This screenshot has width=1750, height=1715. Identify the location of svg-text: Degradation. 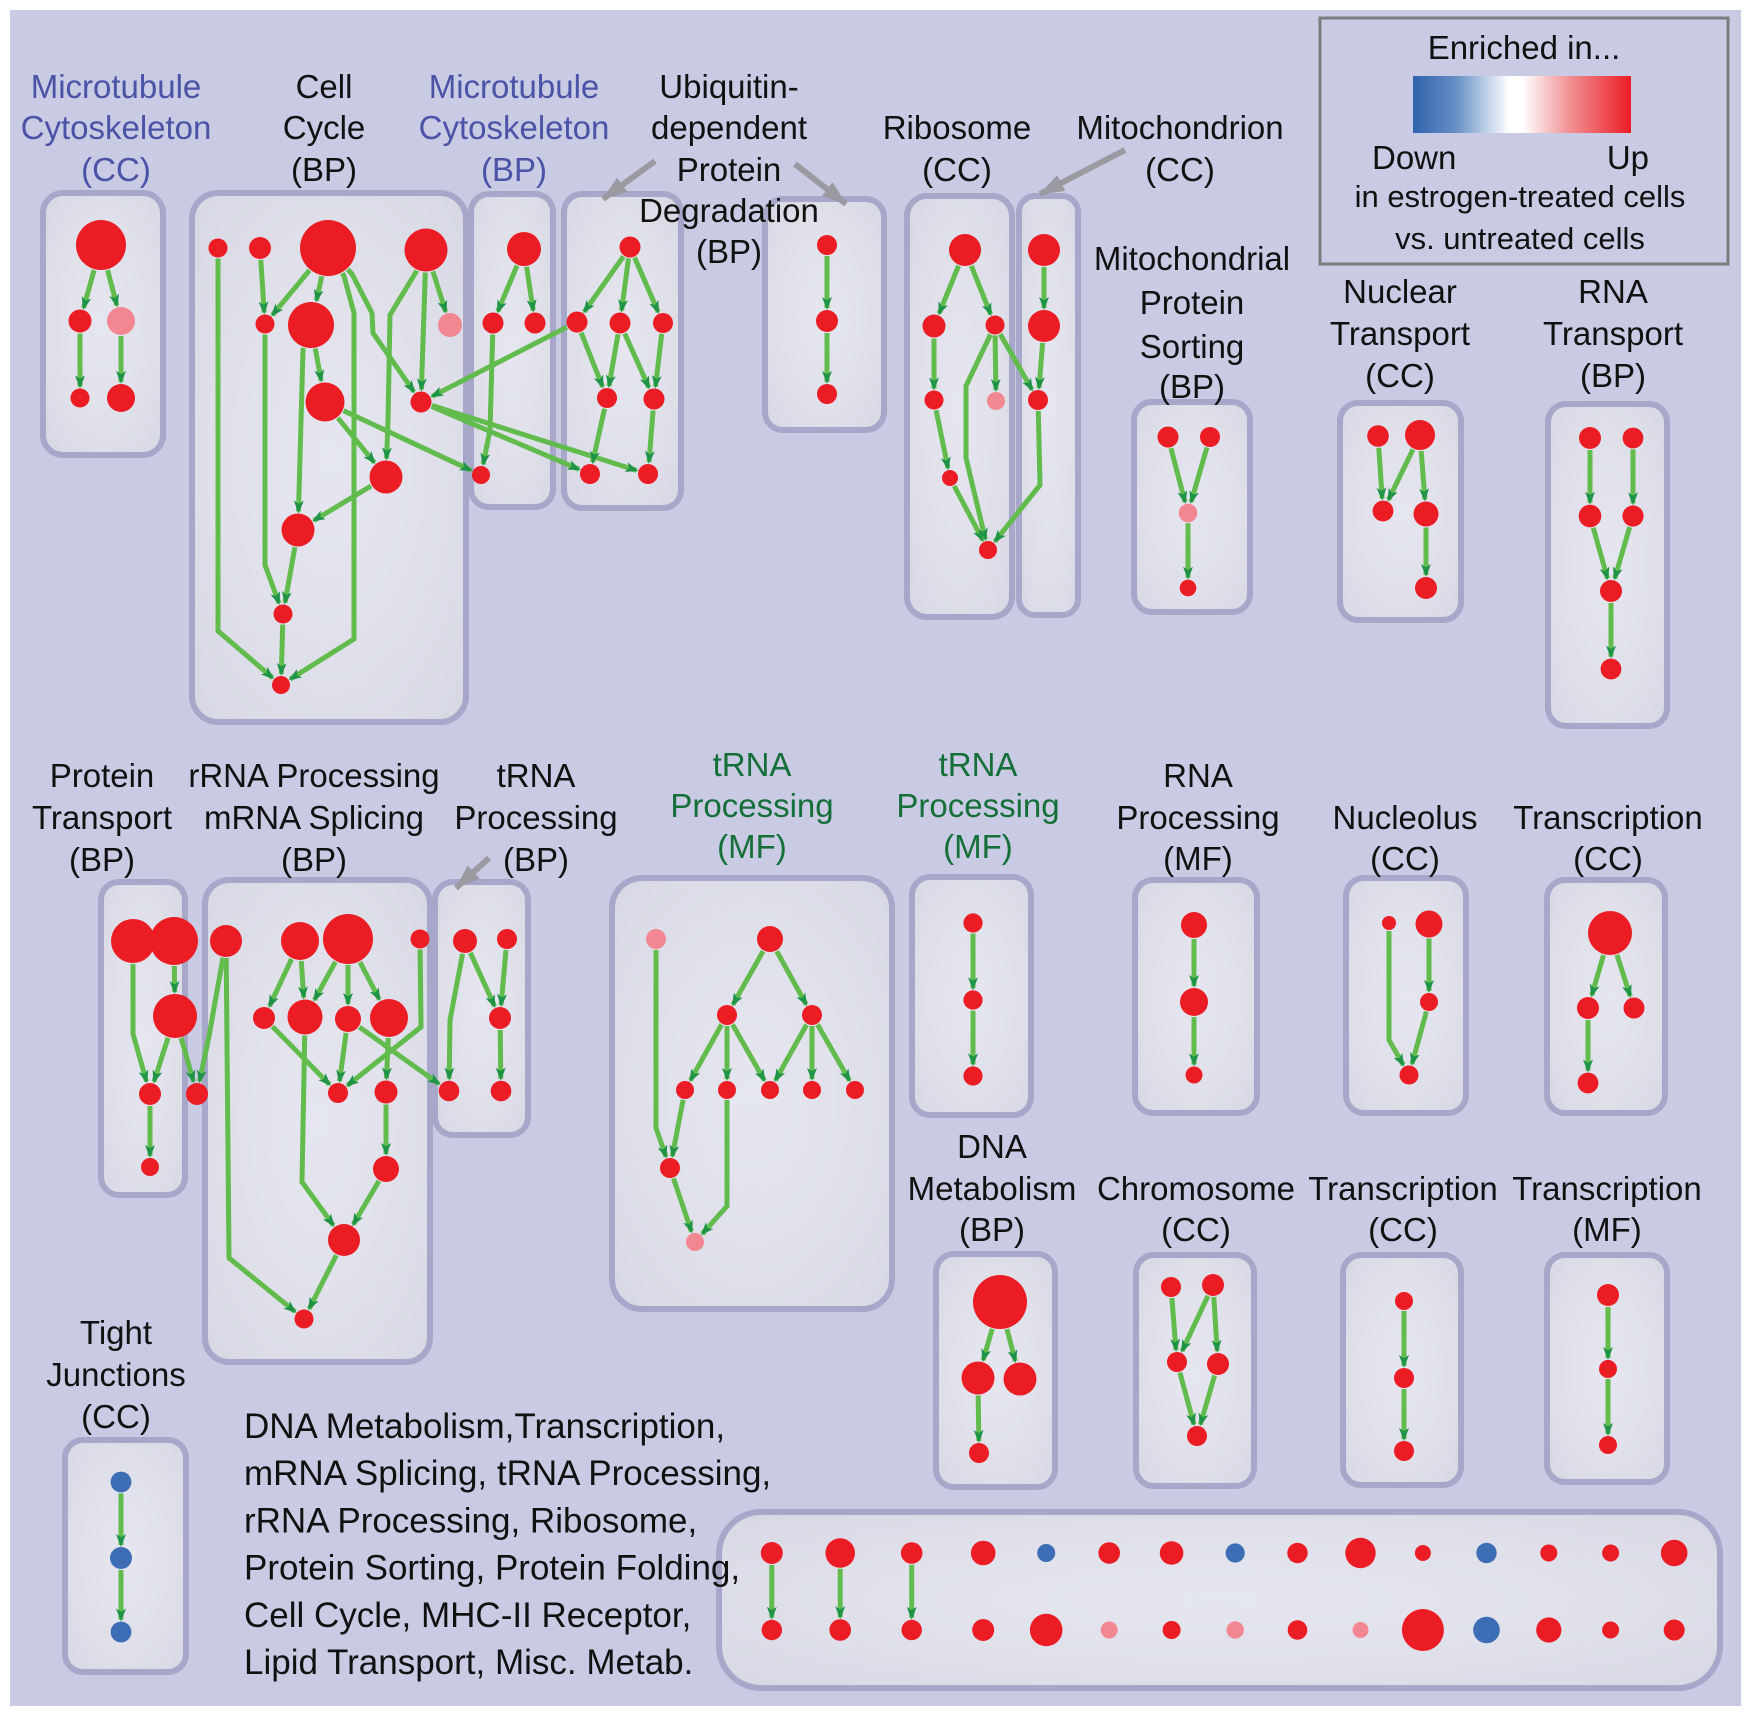
(729, 210).